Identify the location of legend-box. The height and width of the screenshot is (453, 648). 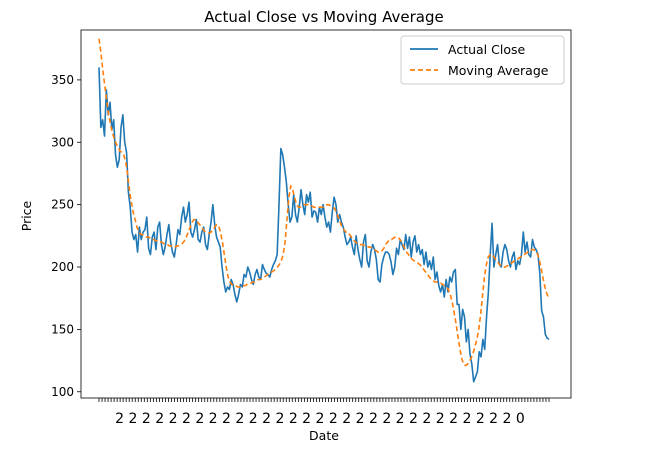
(482, 60).